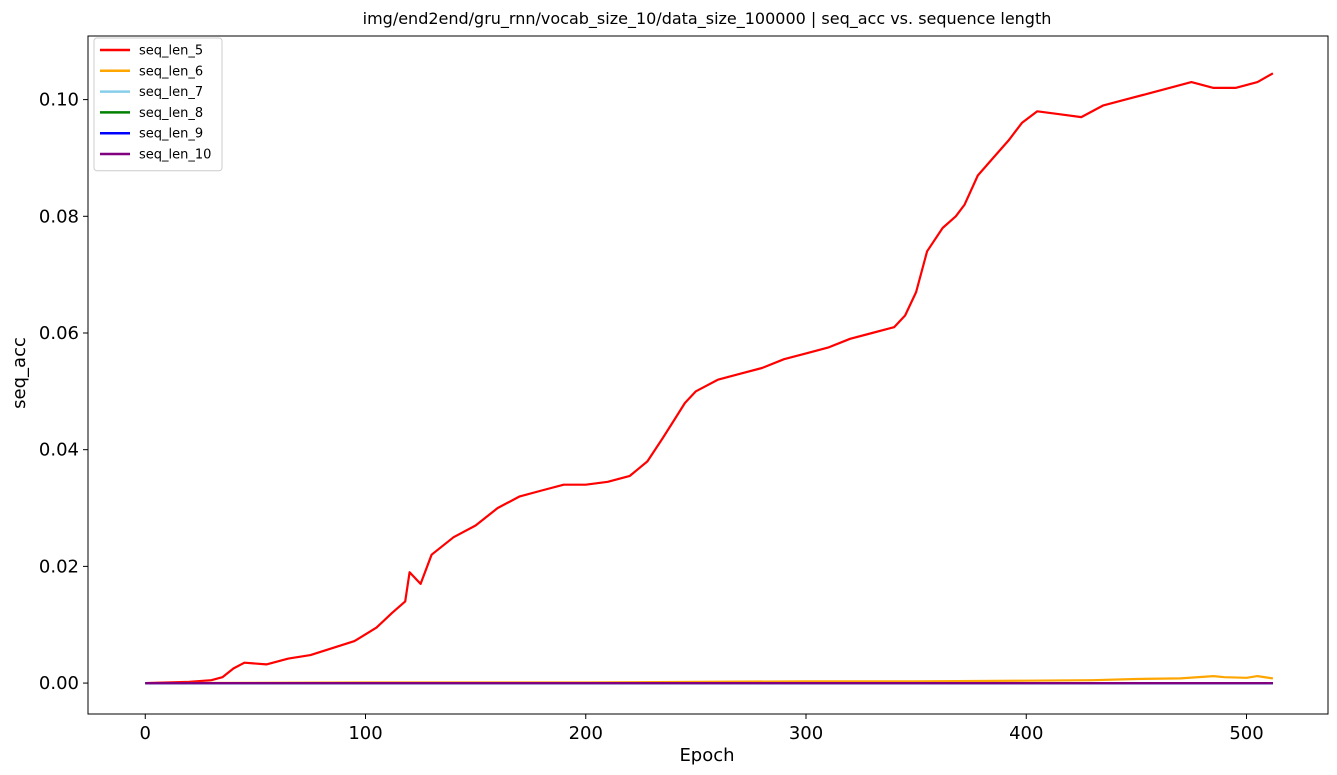 The image size is (1337, 775). Describe the element at coordinates (1246, 733) in the screenshot. I see `x-tick-label: 500` at that location.